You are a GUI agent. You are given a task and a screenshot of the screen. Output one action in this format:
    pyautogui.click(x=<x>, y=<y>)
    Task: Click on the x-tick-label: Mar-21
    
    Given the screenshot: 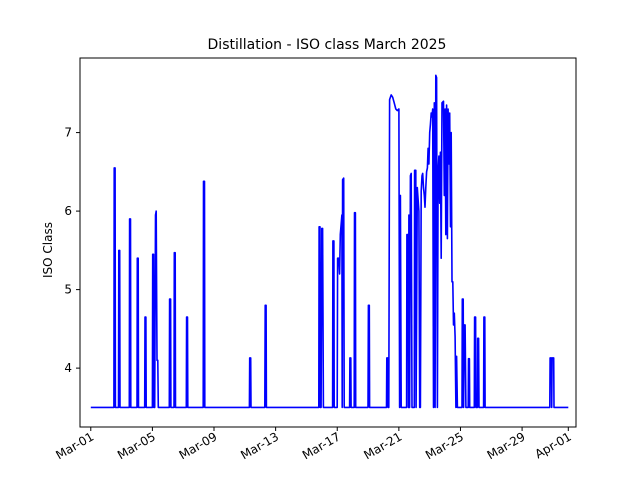 What is the action you would take?
    pyautogui.click(x=382, y=445)
    